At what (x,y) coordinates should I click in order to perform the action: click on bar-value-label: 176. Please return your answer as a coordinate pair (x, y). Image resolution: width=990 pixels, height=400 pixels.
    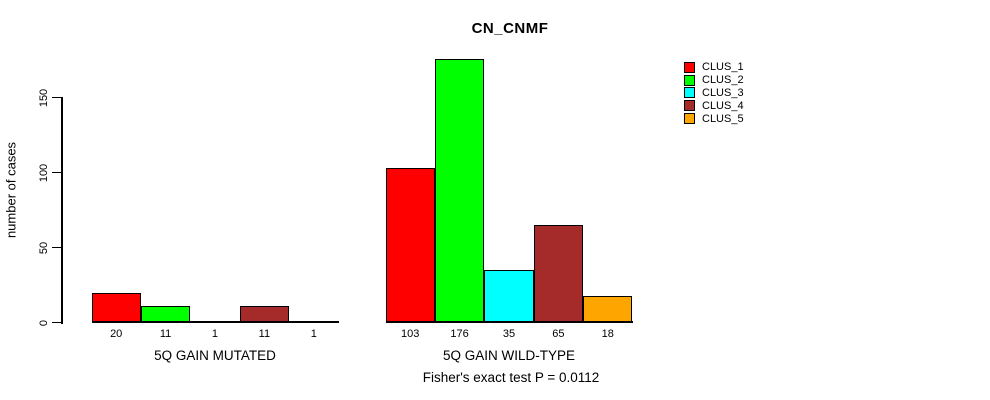
    Looking at the image, I should click on (459, 334).